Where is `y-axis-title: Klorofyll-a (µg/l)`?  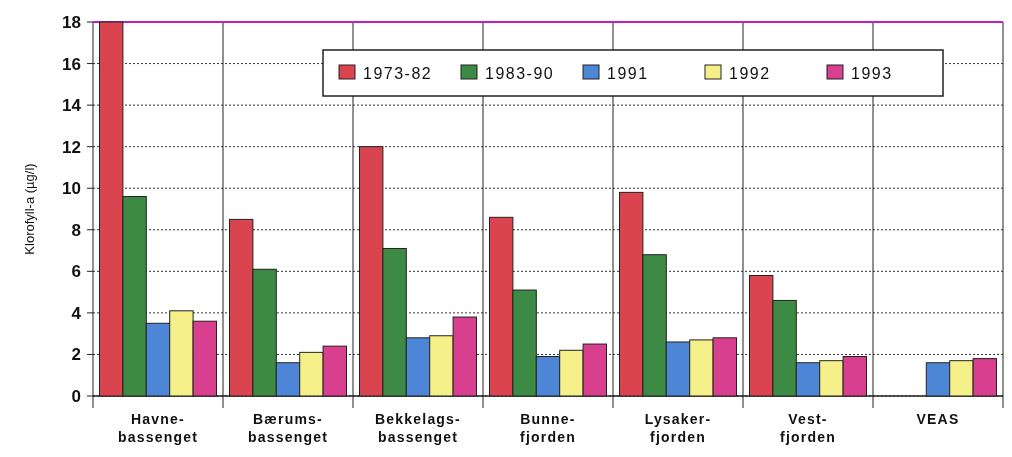
y-axis-title: Klorofyll-a (µg/l) is located at coordinates (29, 209).